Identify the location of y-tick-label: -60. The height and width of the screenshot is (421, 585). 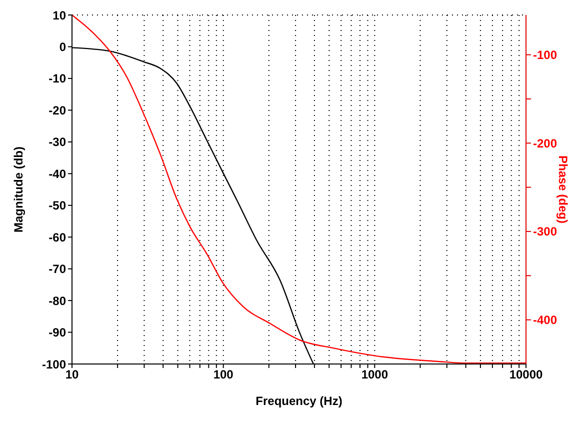
(57, 237).